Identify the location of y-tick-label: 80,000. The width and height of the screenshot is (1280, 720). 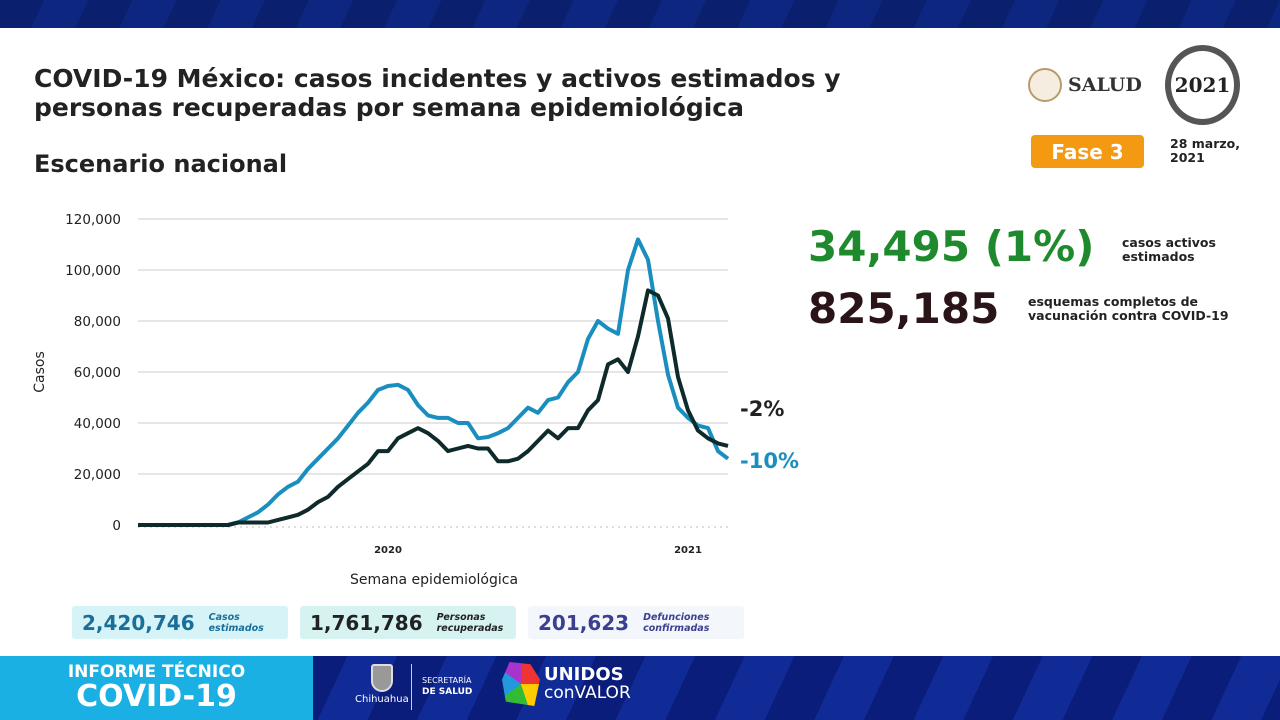
(97, 322).